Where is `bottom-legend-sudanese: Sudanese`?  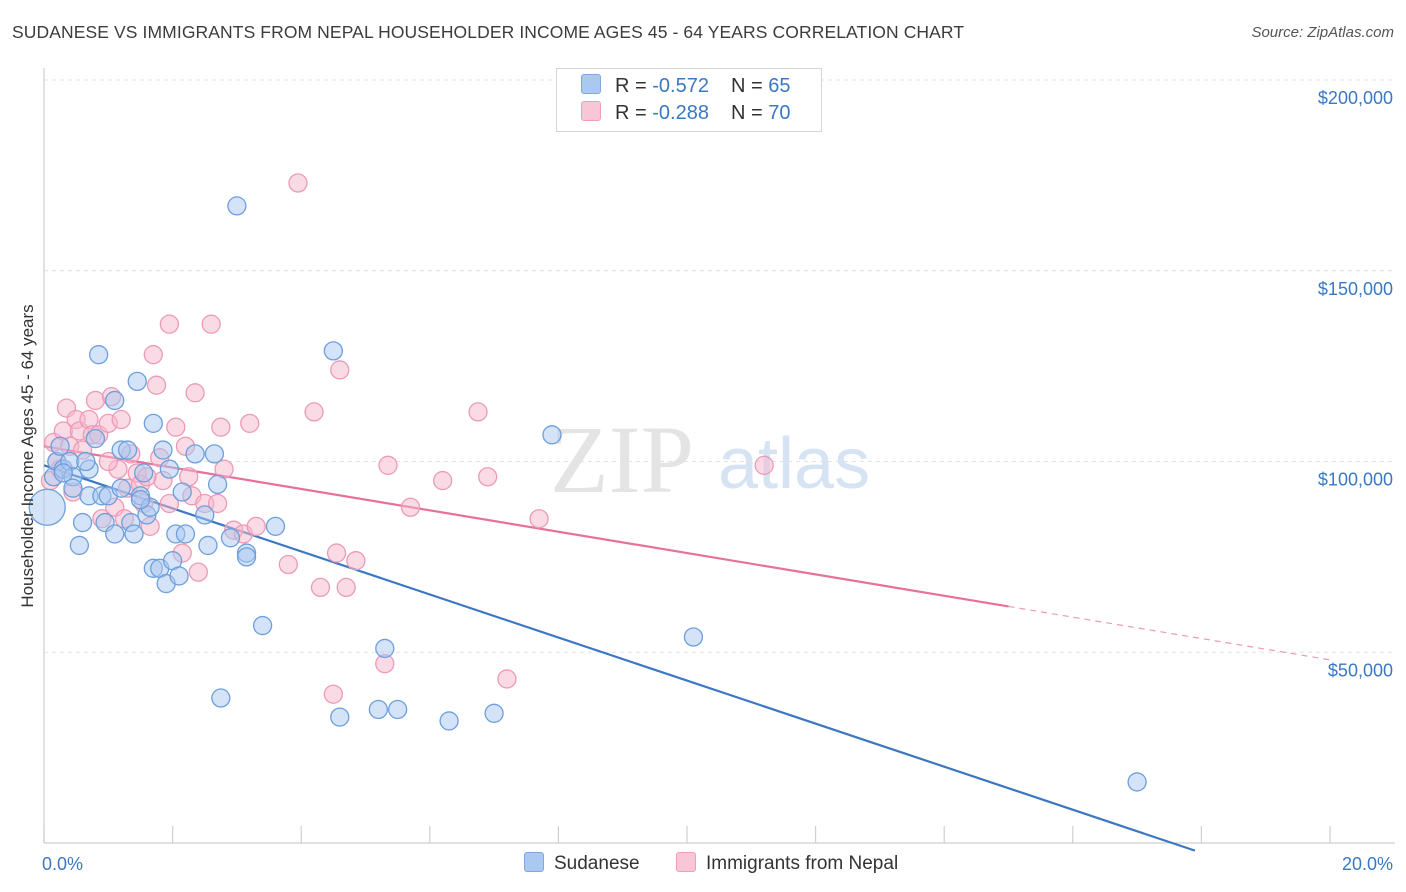 bottom-legend-sudanese: Sudanese is located at coordinates (582, 863).